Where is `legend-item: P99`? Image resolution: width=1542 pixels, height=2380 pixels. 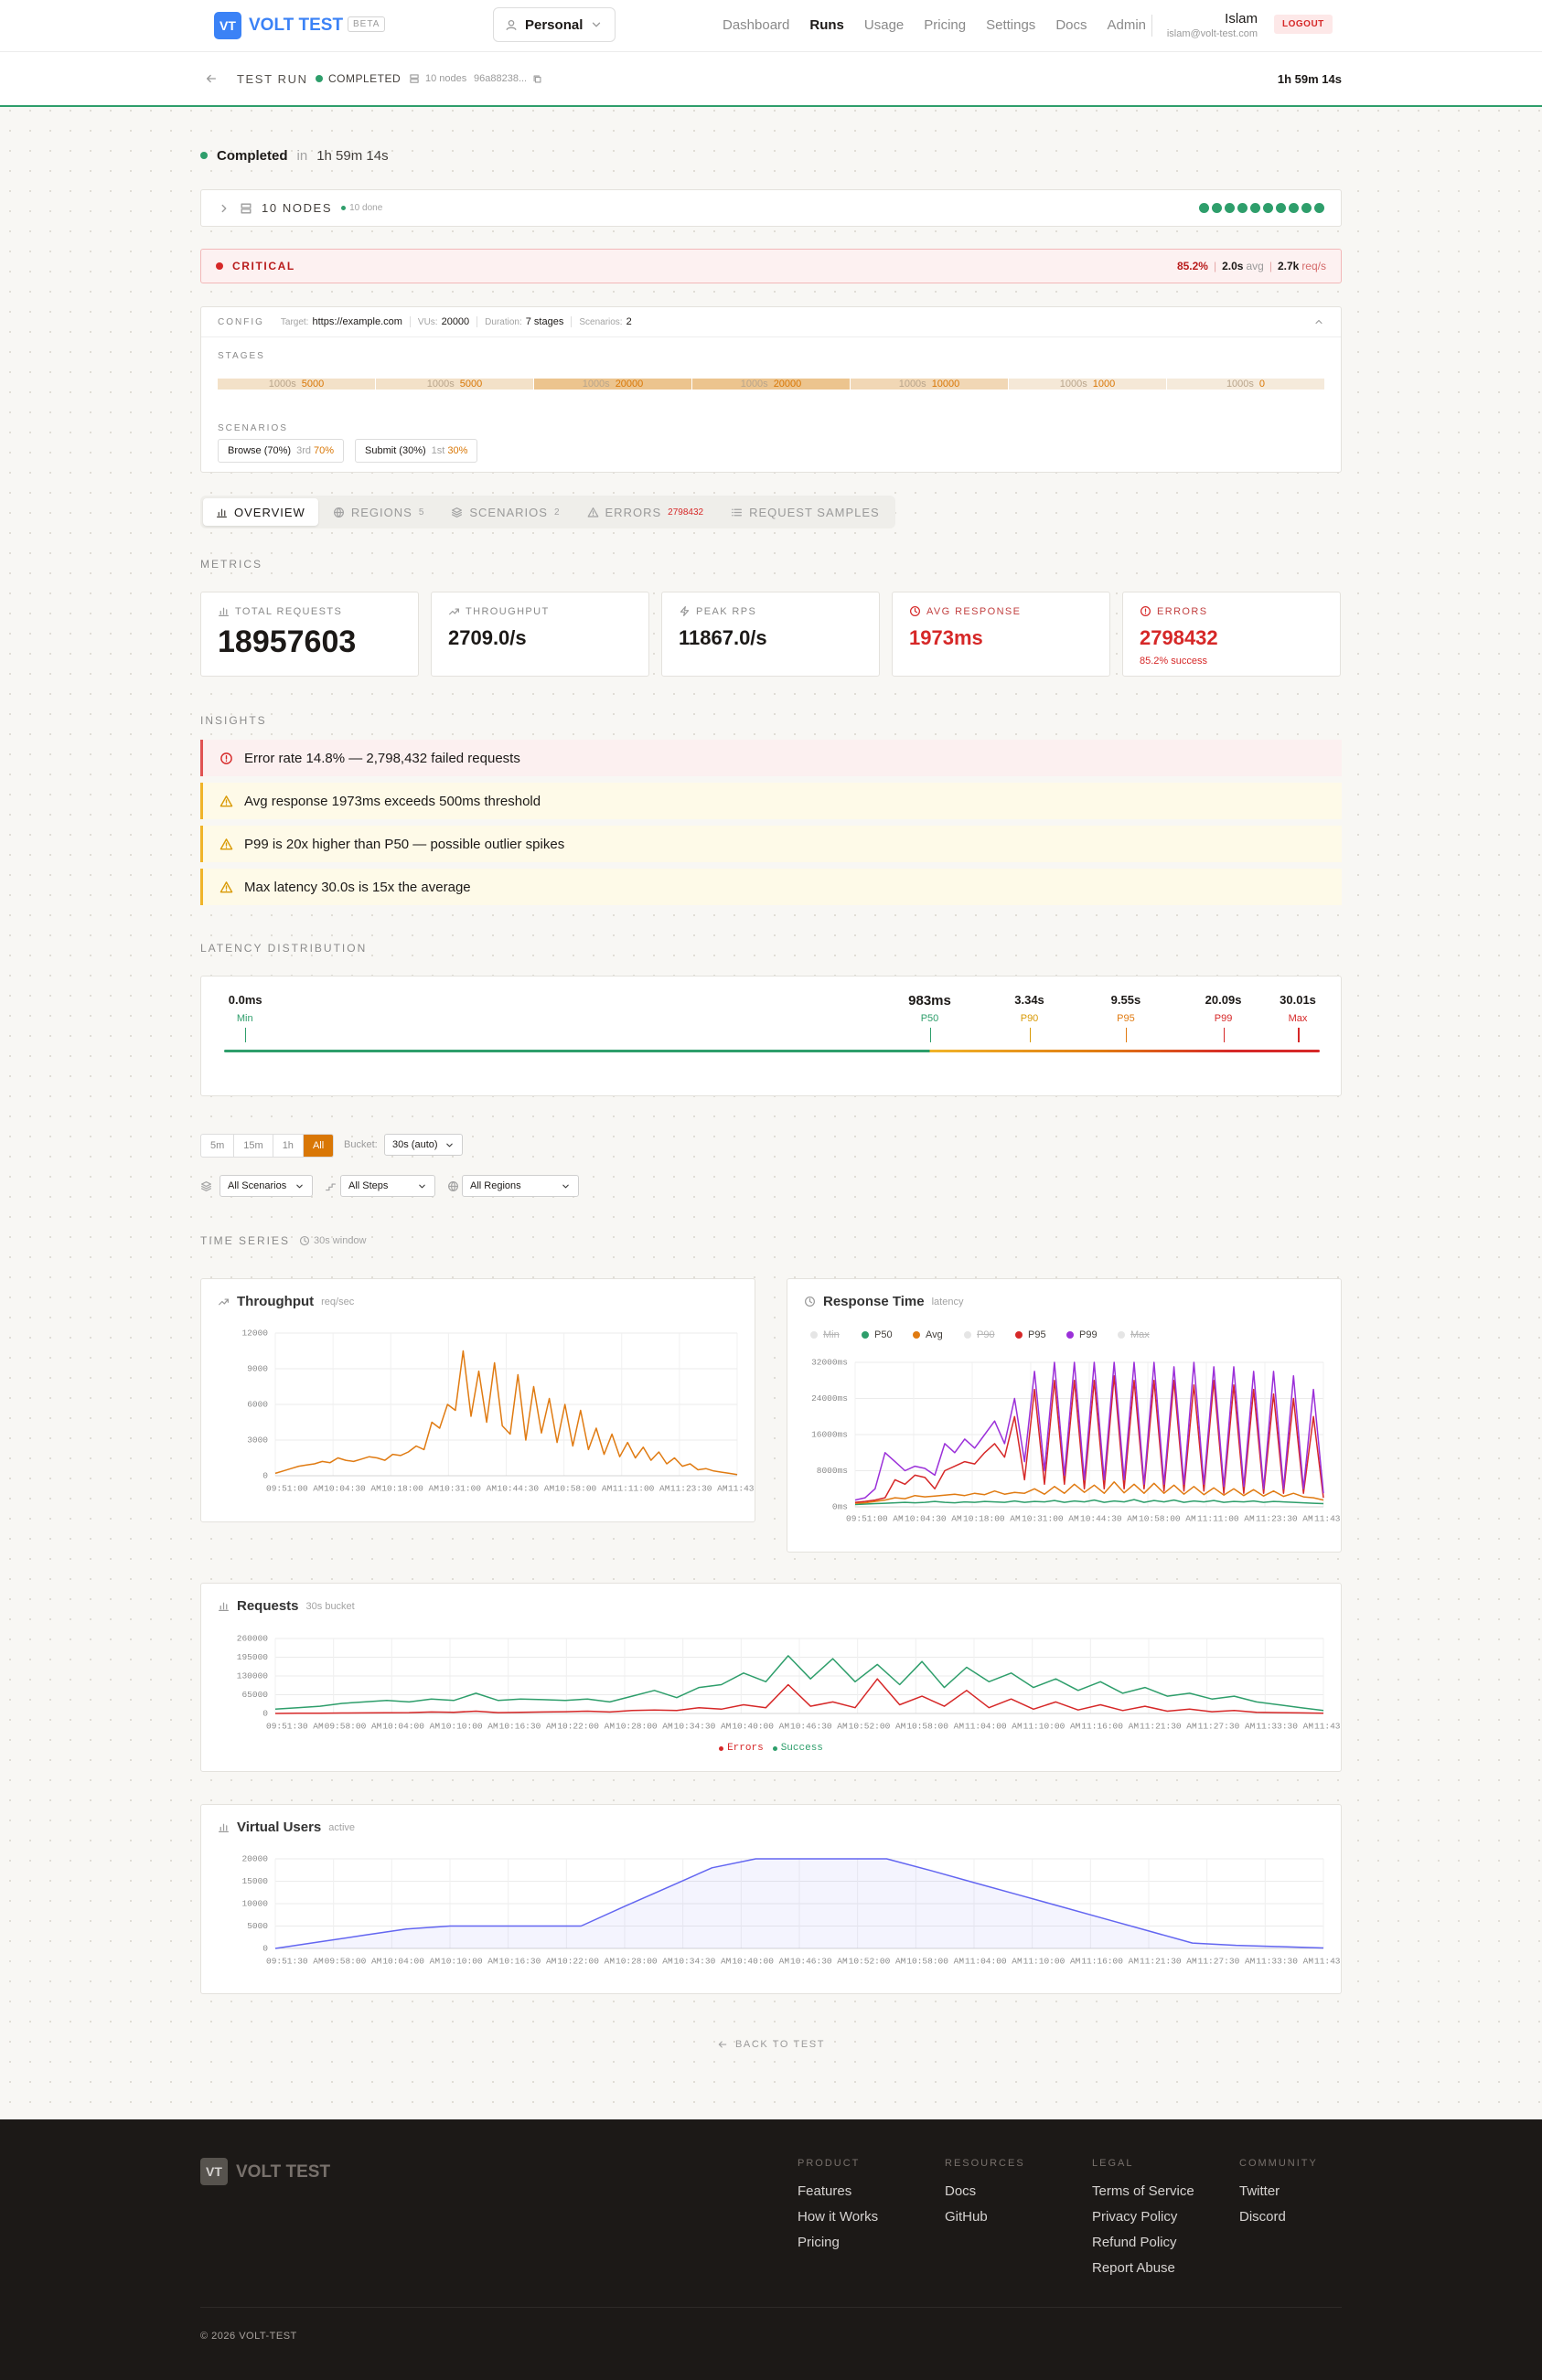
legend-item: P99 is located at coordinates (1082, 1334).